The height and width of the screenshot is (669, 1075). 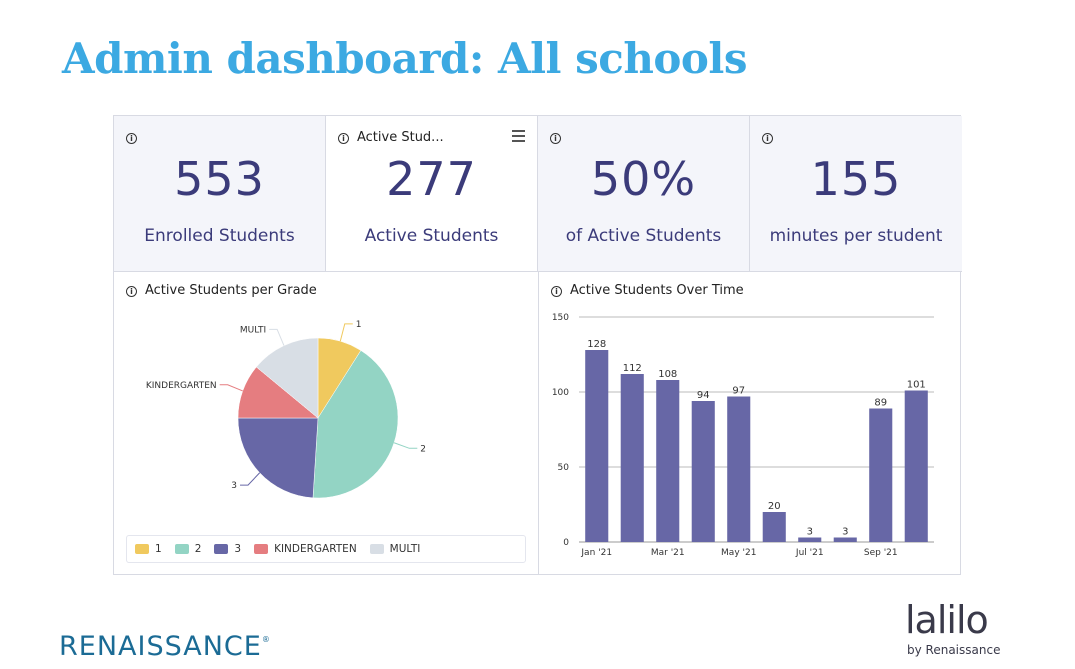 What do you see at coordinates (431, 179) in the screenshot?
I see `kpi-value: 277` at bounding box center [431, 179].